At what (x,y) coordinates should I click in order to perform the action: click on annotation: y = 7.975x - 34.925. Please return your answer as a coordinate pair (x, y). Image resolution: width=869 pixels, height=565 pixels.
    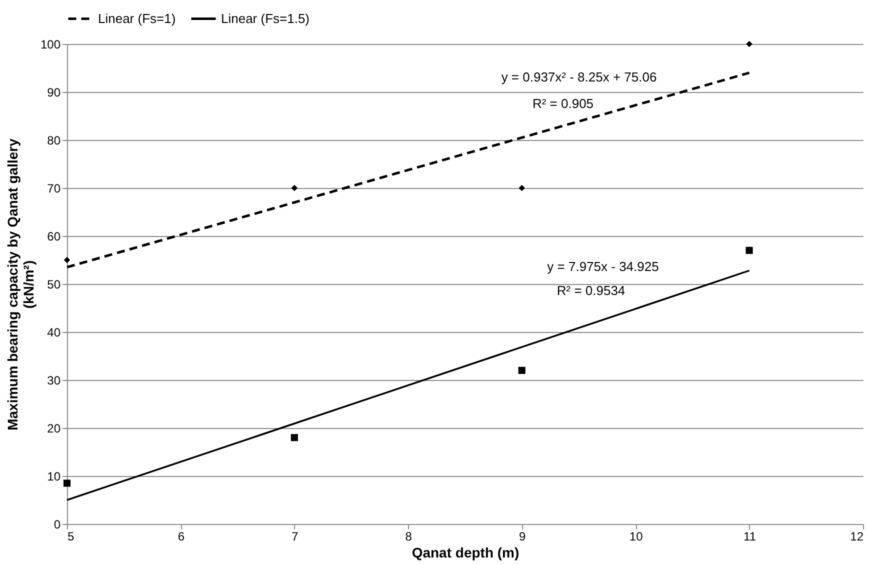
    Looking at the image, I should click on (603, 266).